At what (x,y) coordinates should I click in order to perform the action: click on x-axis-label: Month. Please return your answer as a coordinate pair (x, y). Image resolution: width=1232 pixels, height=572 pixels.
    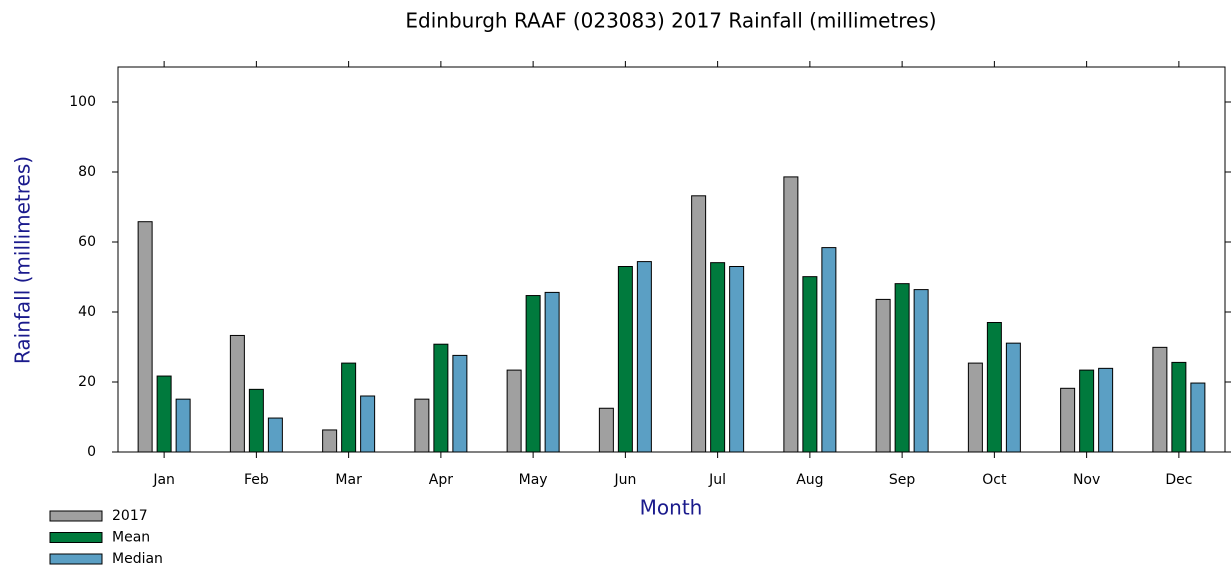
    Looking at the image, I should click on (671, 508).